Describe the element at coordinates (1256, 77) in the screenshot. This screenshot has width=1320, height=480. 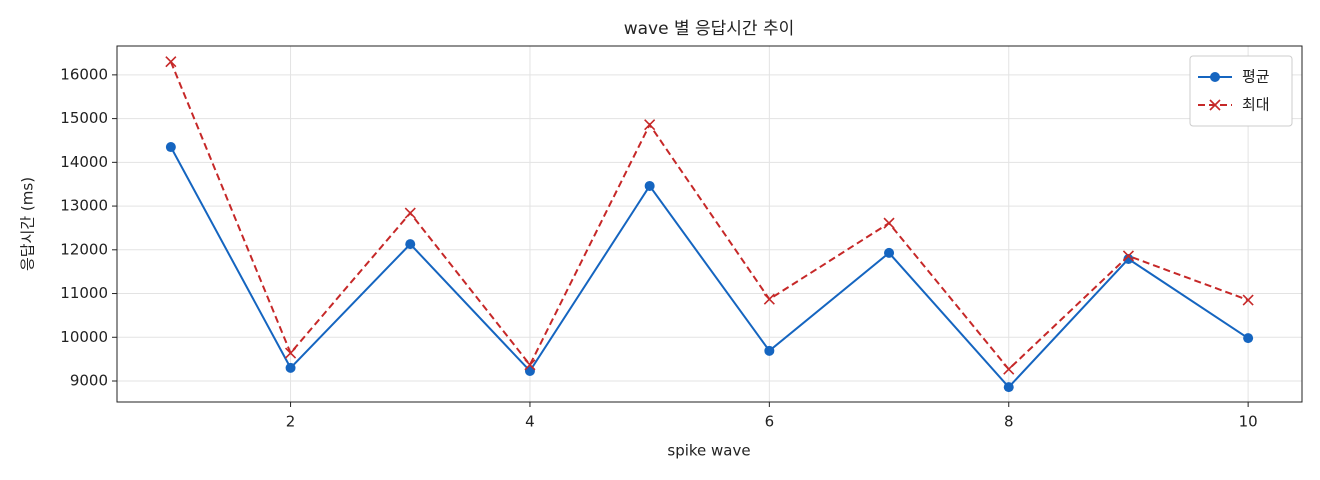
I see `legend-label: 평균` at that location.